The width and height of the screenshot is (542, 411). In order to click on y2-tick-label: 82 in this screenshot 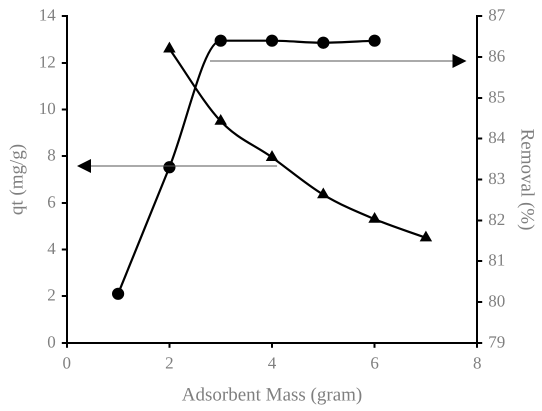, I will do `click(497, 219)`.